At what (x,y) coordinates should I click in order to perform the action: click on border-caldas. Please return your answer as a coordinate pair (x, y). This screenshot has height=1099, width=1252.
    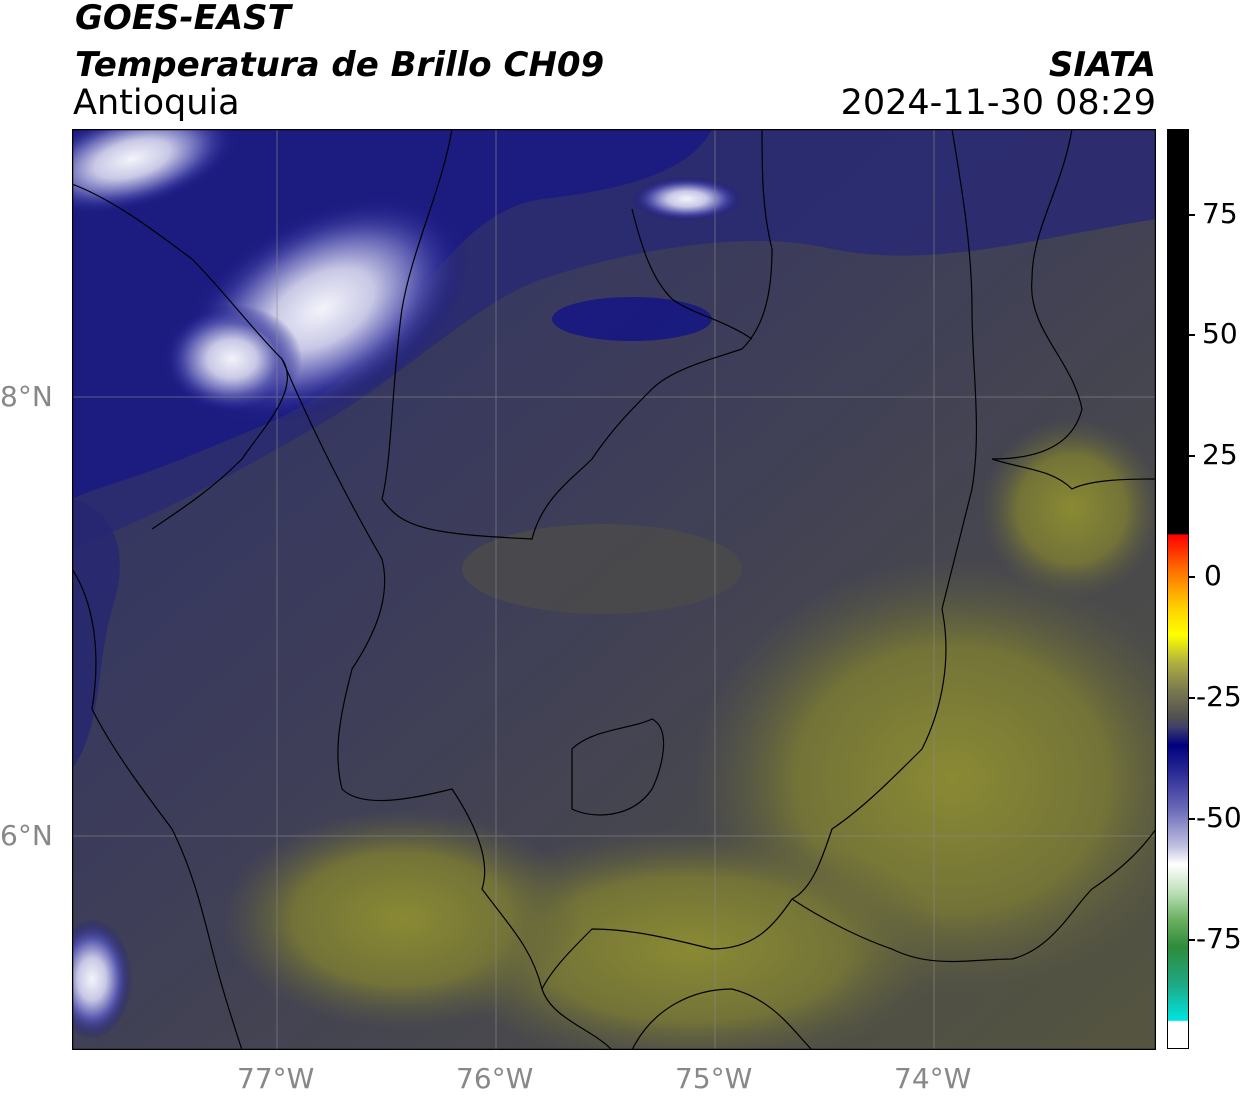
    Looking at the image, I should click on (667, 944).